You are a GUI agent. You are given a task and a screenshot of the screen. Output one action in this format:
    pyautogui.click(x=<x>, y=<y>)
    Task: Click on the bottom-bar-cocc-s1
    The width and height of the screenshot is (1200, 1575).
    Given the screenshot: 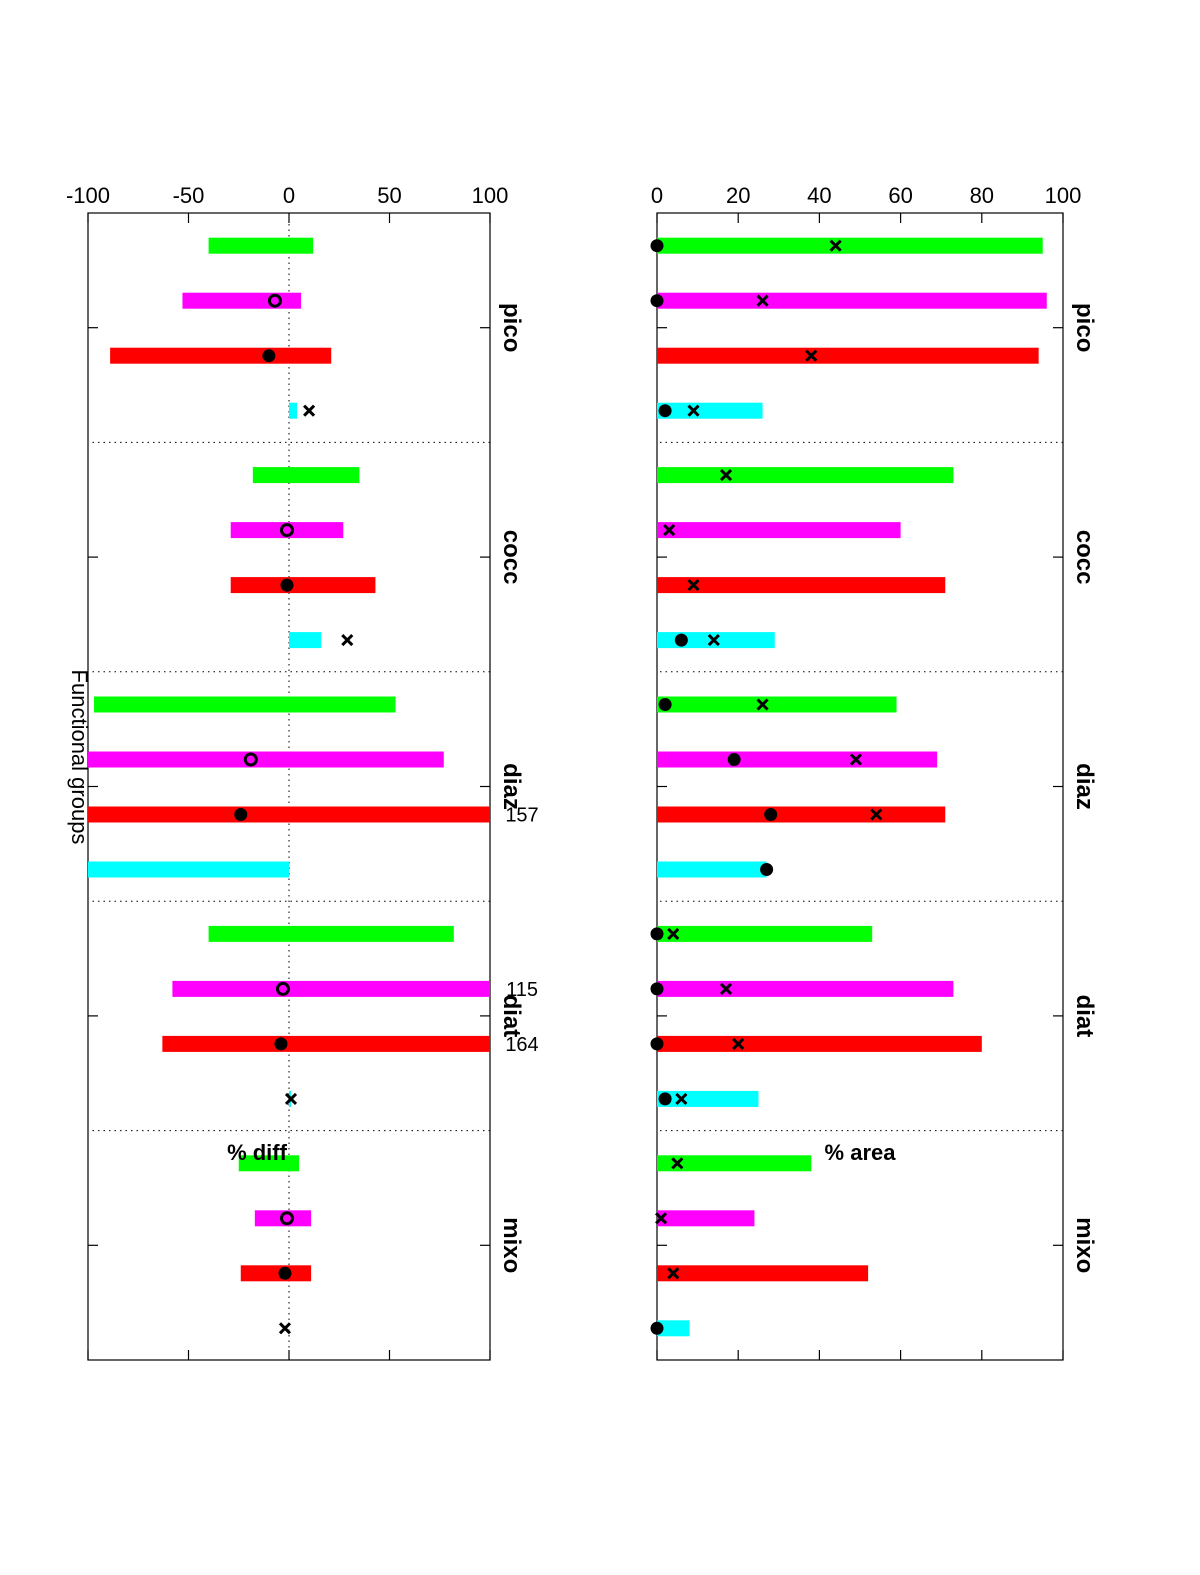 What is the action you would take?
    pyautogui.click(x=779, y=530)
    